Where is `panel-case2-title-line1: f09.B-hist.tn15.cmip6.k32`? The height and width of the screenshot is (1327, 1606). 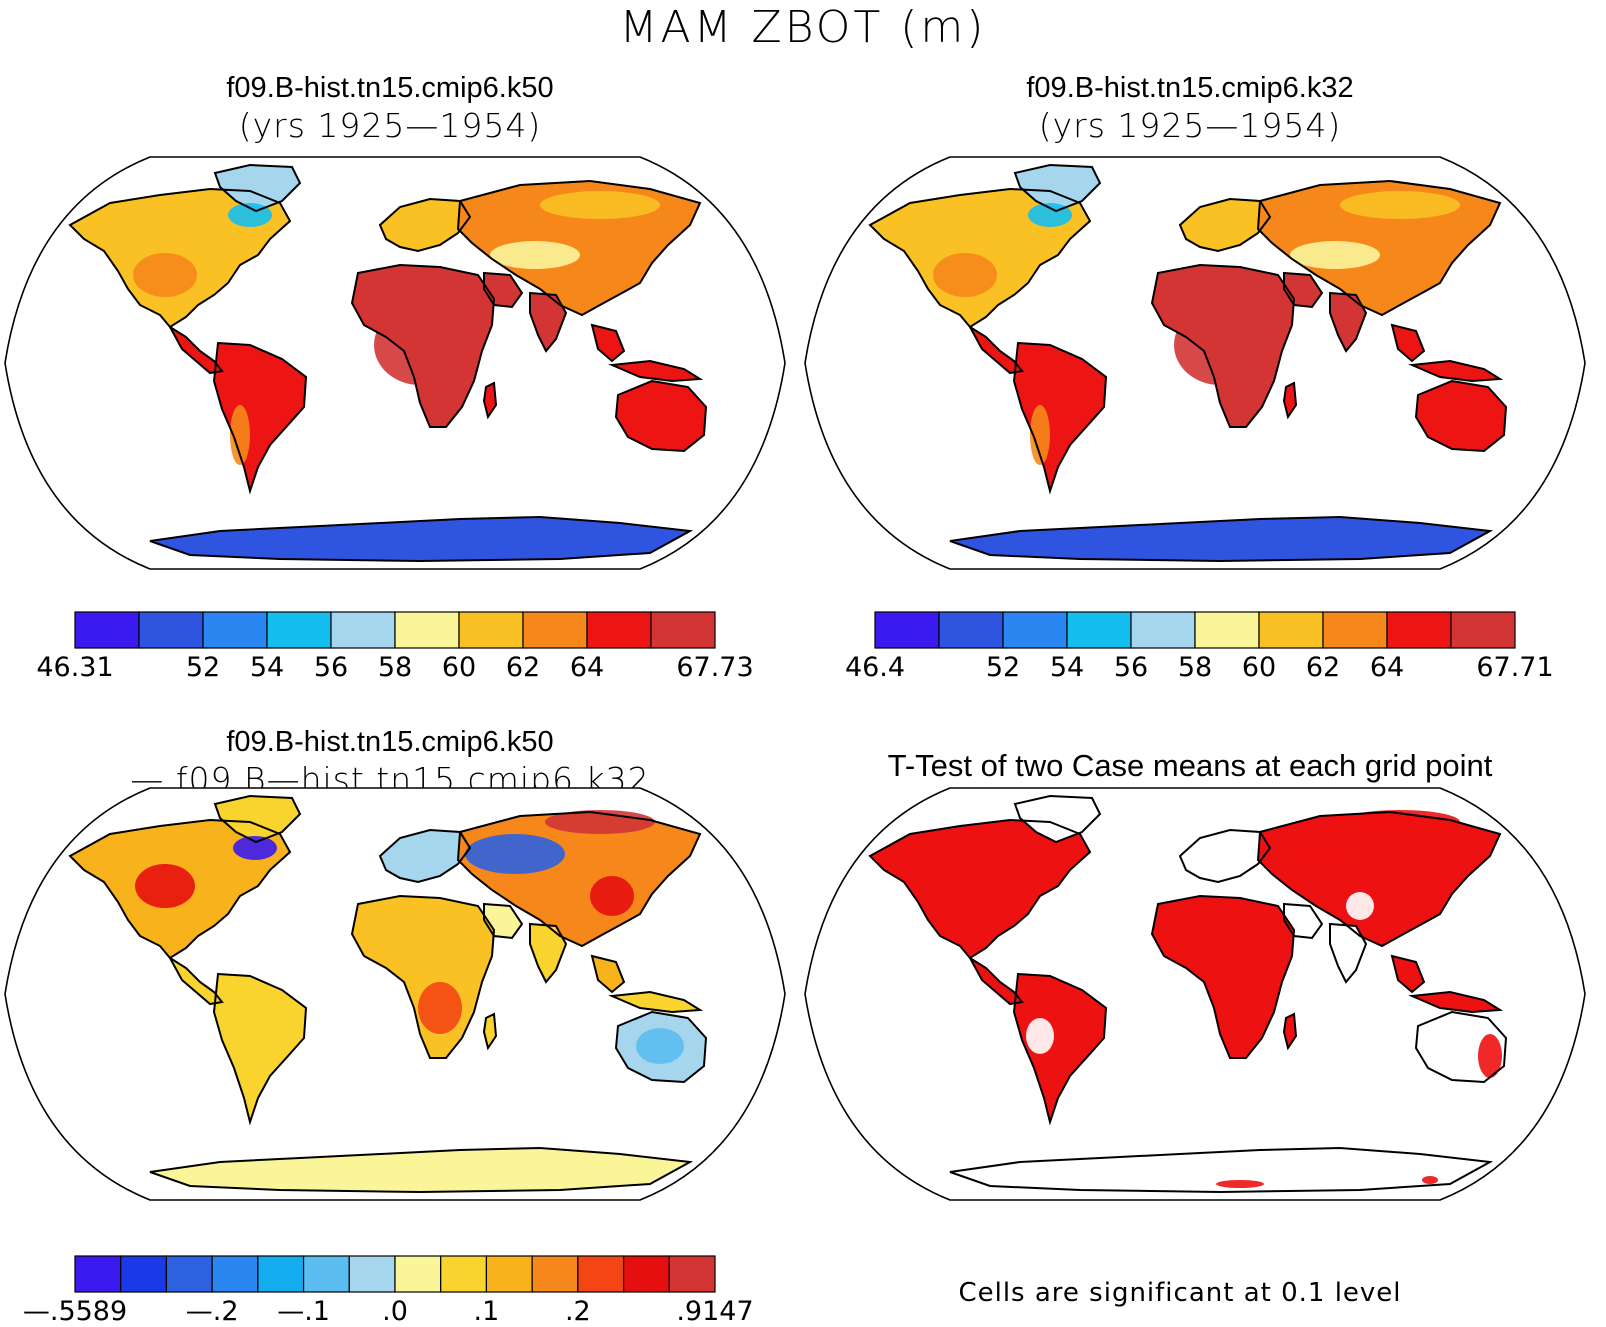 panel-case2-title-line1: f09.B-hist.tn15.cmip6.k32 is located at coordinates (1190, 88).